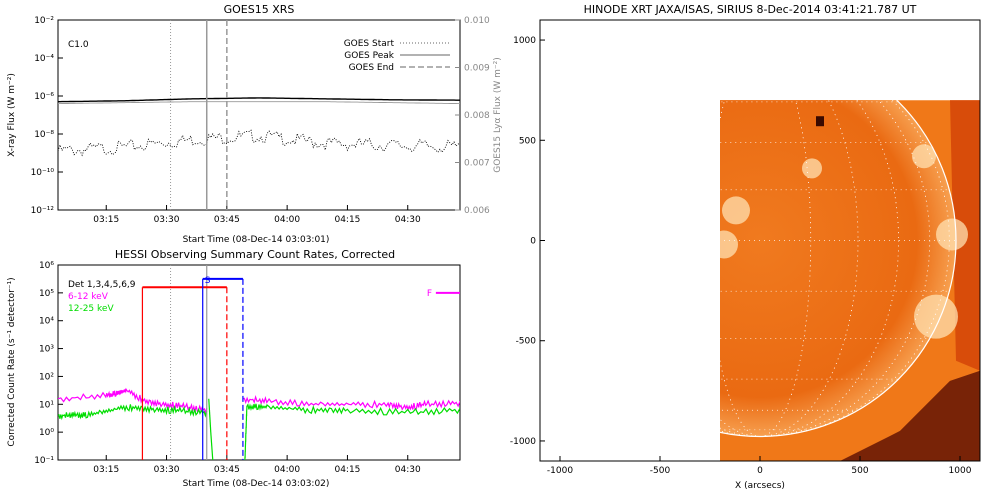 The height and width of the screenshot is (500, 1000). What do you see at coordinates (533, 242) in the screenshot?
I see `xrt-y-tick-label: 0` at bounding box center [533, 242].